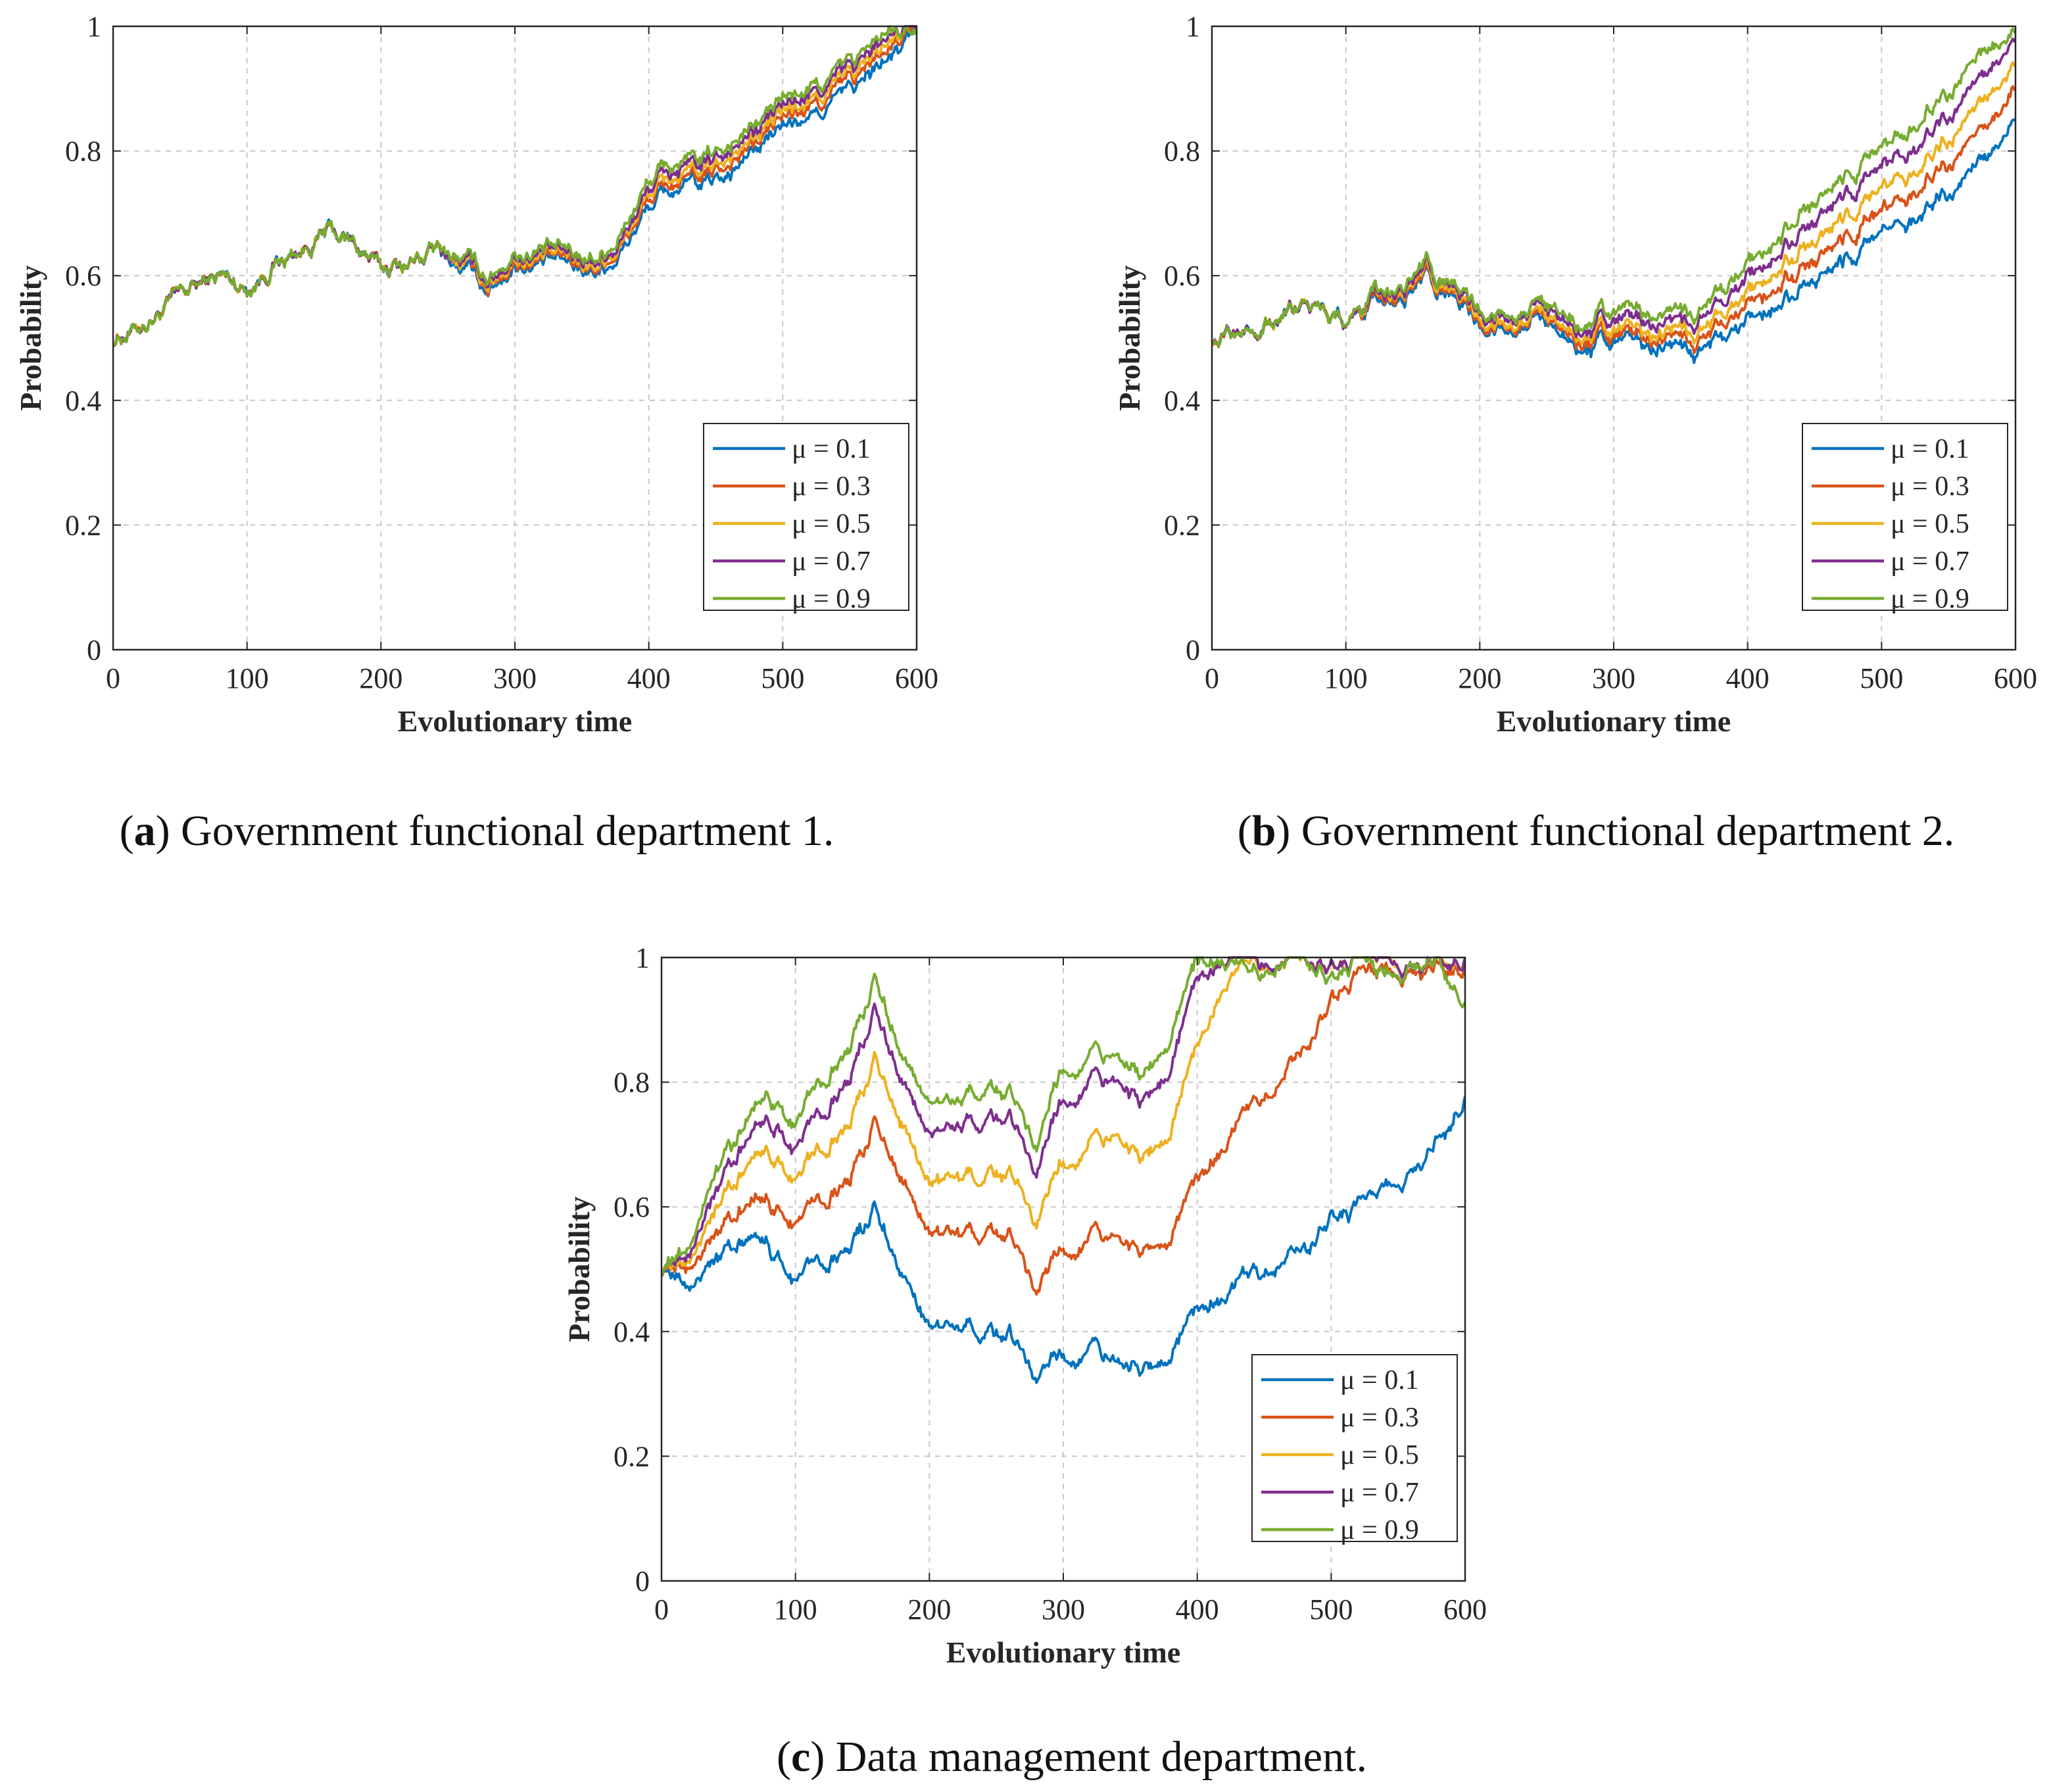  I want to click on caption-text: Data management department., so click(1101, 1757).